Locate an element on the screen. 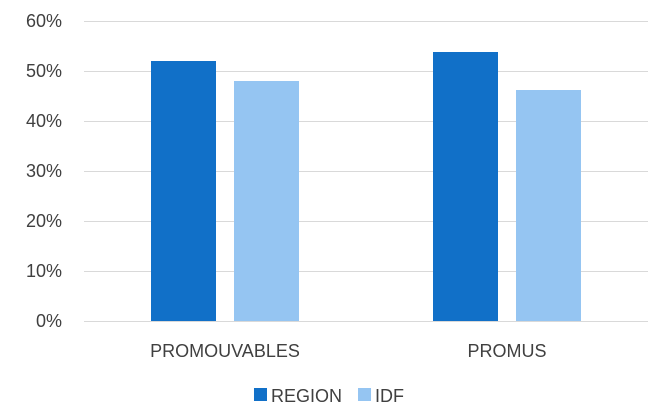  x-category-label: PROMUS is located at coordinates (506, 351).